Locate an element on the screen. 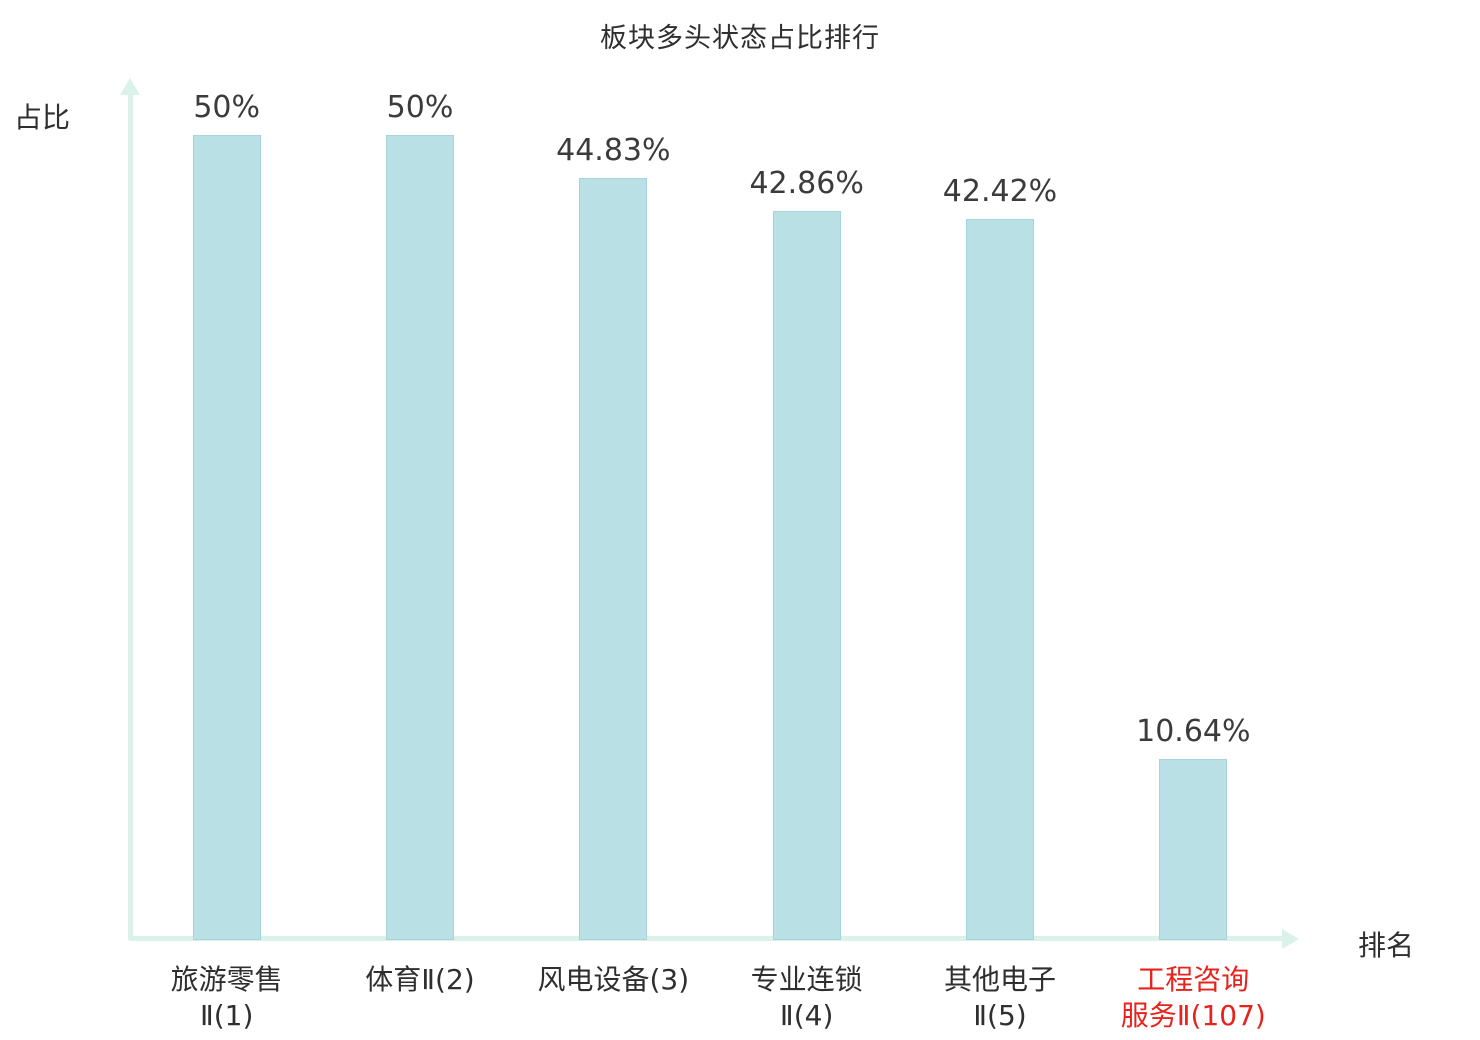  bar-group: 42.86% is located at coordinates (806, 515).